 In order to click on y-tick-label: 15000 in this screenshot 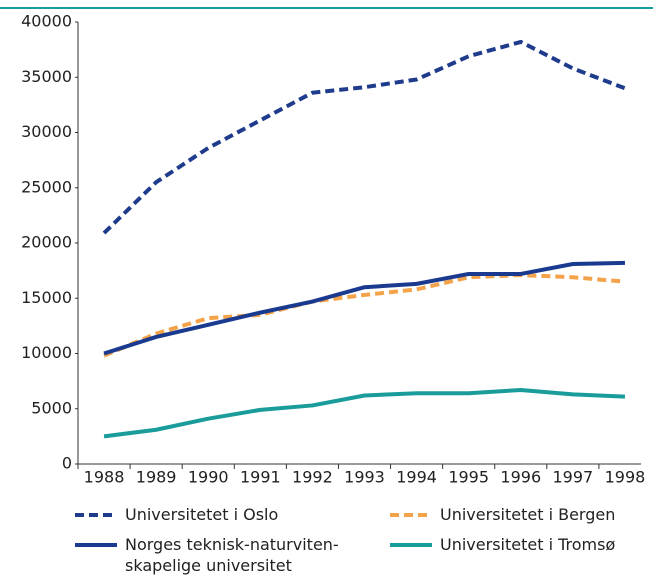, I will do `click(46, 297)`.